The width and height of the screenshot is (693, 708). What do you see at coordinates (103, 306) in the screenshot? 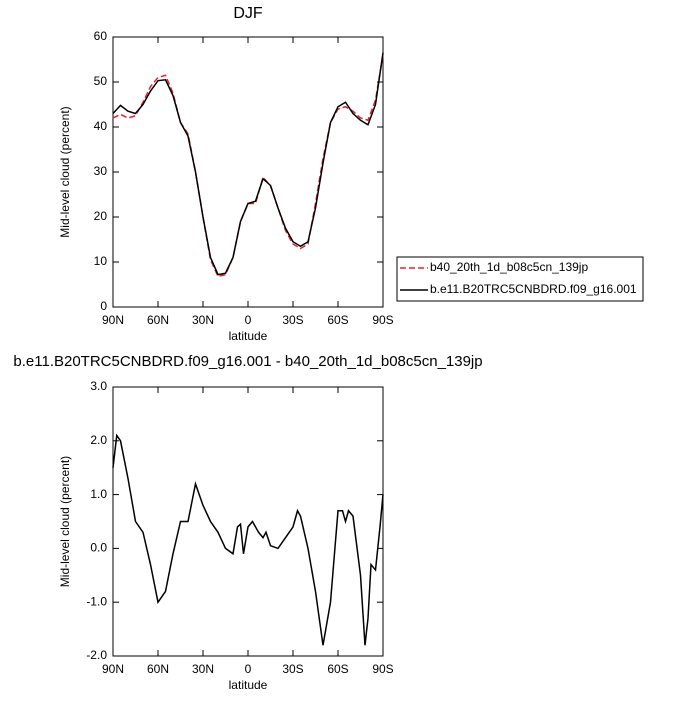
I see `y-tick-label: 0` at bounding box center [103, 306].